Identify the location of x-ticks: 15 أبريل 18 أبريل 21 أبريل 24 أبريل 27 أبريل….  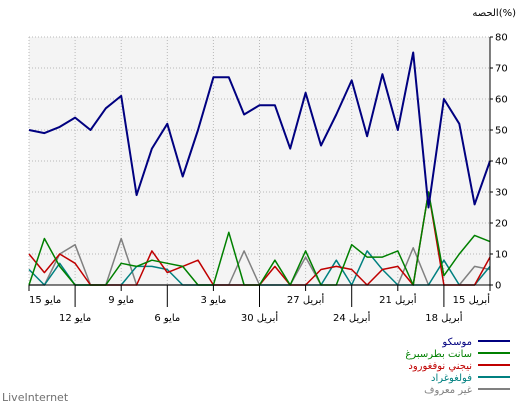
(259, 304).